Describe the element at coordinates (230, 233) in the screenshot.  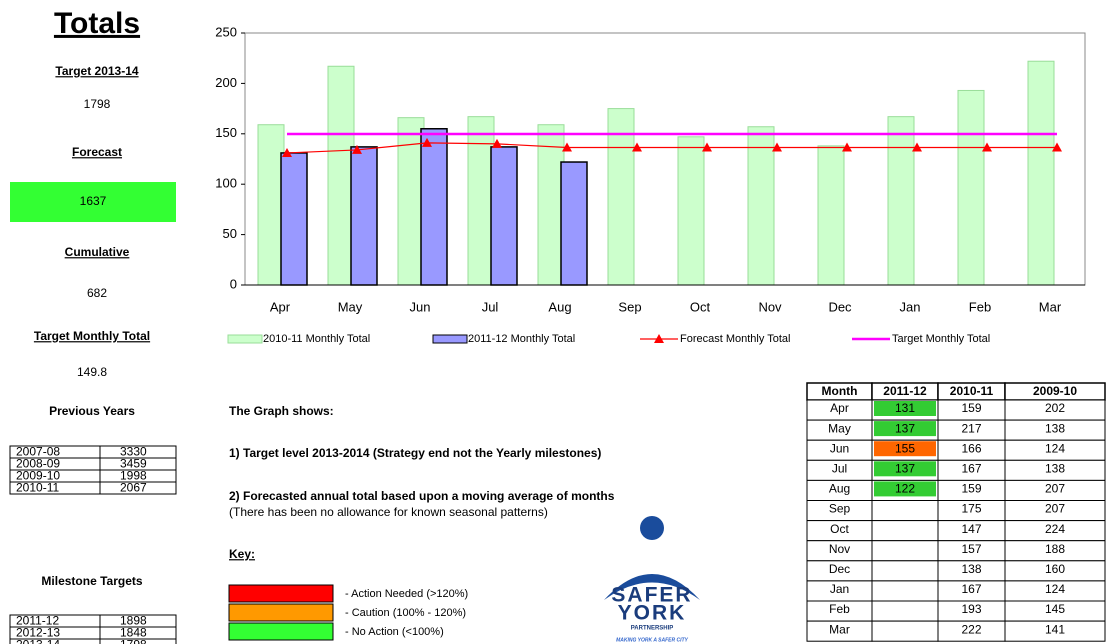
I see `y-tick-label: 50` at that location.